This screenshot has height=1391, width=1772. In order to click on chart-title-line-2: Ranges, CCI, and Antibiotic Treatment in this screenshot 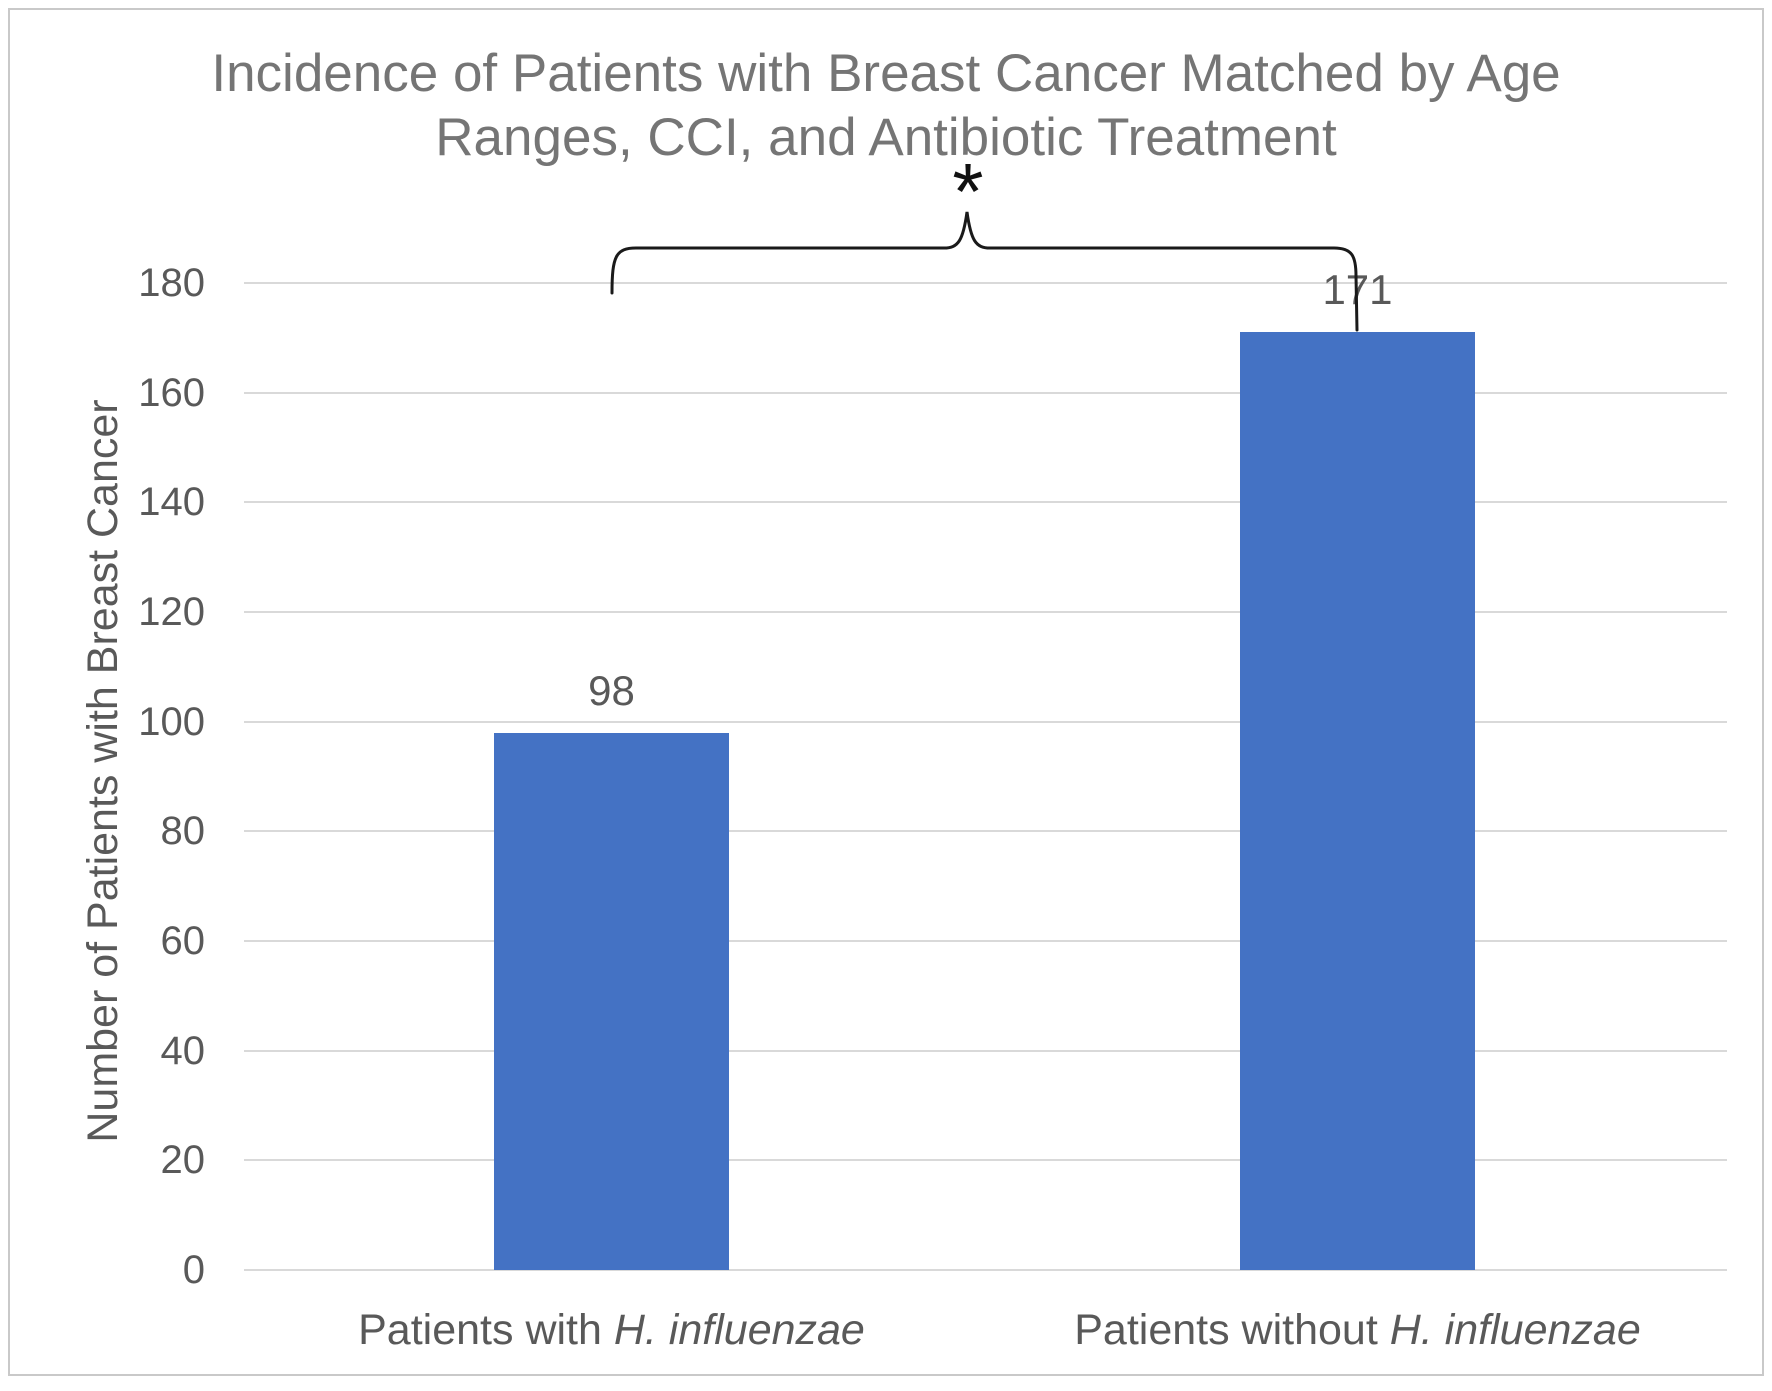, I will do `click(886, 137)`.